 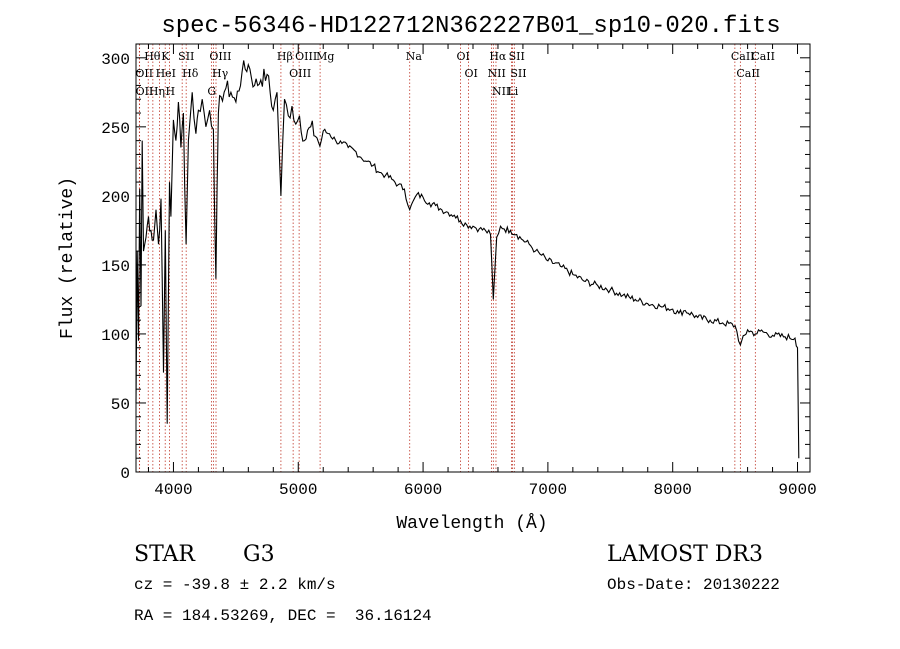 I want to click on line-marker-label: Na, so click(x=414, y=56).